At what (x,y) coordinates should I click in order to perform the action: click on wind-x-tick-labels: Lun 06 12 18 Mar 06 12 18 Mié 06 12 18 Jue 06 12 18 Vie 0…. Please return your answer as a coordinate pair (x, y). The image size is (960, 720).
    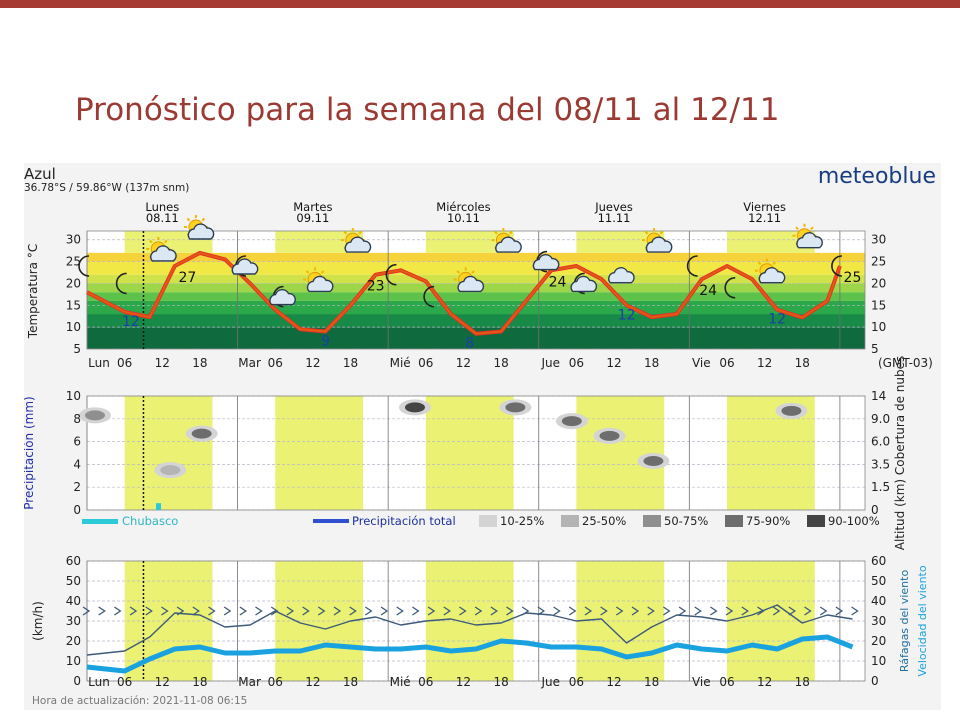
    Looking at the image, I should click on (449, 682).